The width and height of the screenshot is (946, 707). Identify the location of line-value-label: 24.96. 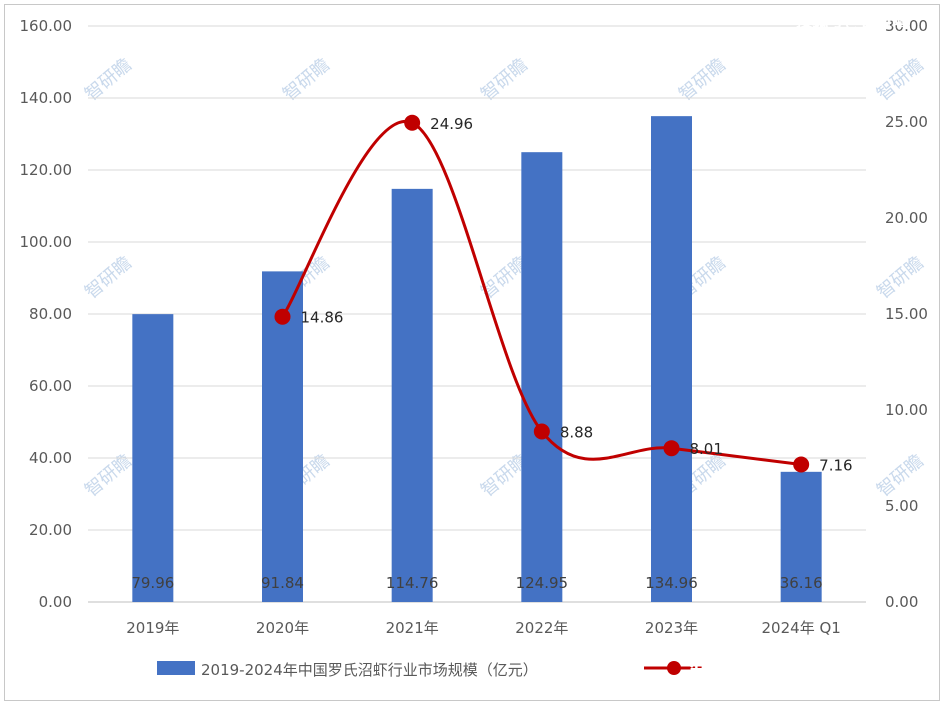
(451, 124).